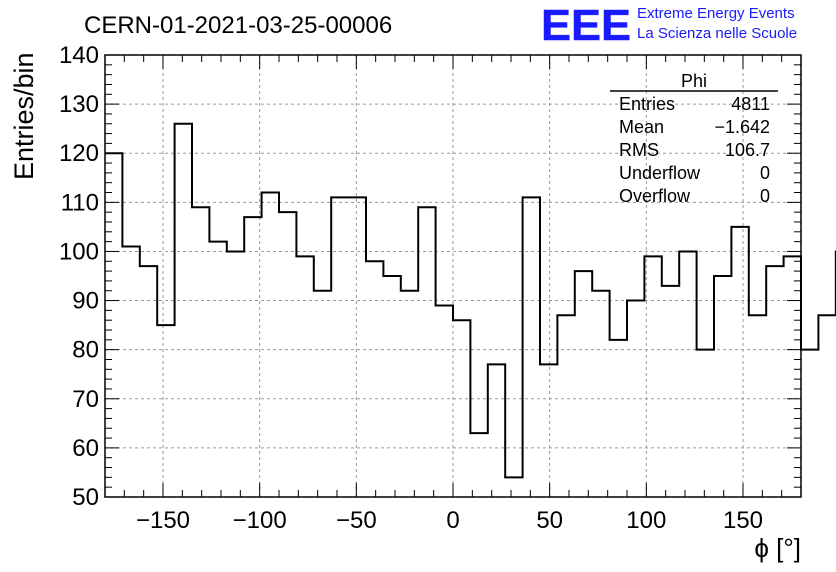 The image size is (836, 572). What do you see at coordinates (260, 520) in the screenshot?
I see `x-tick-label: −100` at bounding box center [260, 520].